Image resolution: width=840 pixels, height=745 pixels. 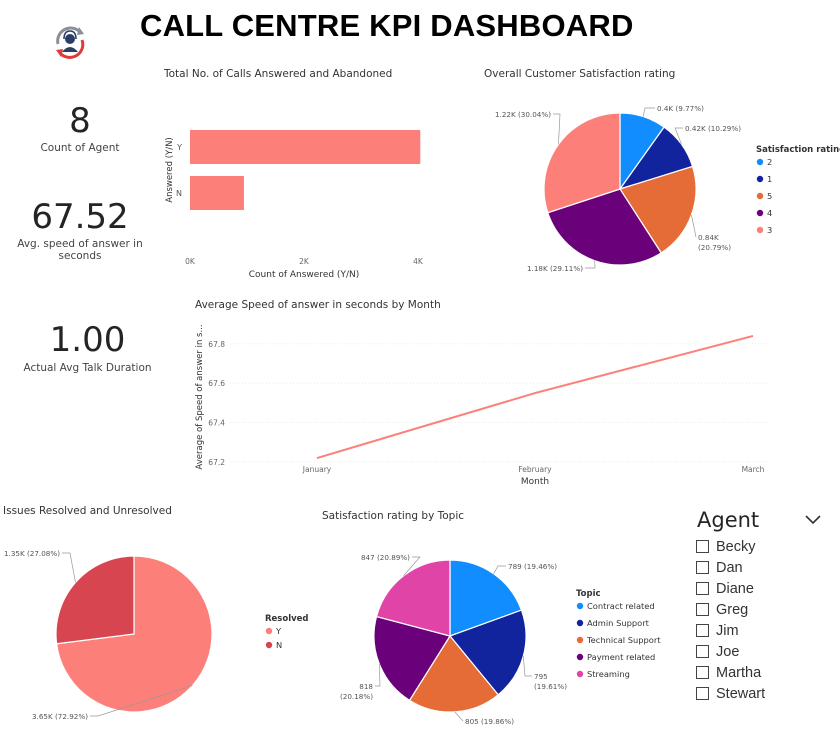 I want to click on x-axis-label: Month, so click(x=535, y=482).